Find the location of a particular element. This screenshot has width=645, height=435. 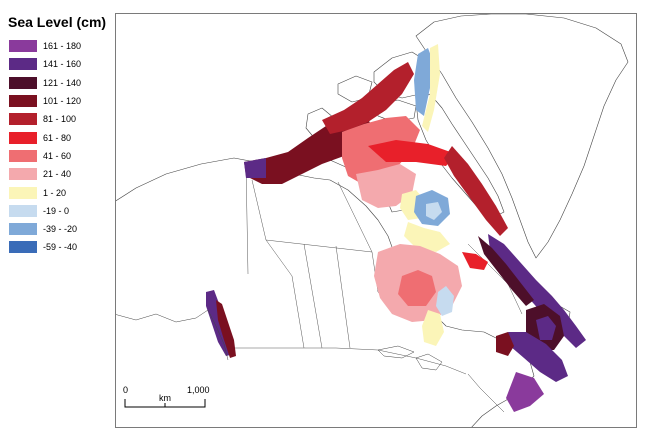

legend-label: -39 - -20 is located at coordinates (60, 229).